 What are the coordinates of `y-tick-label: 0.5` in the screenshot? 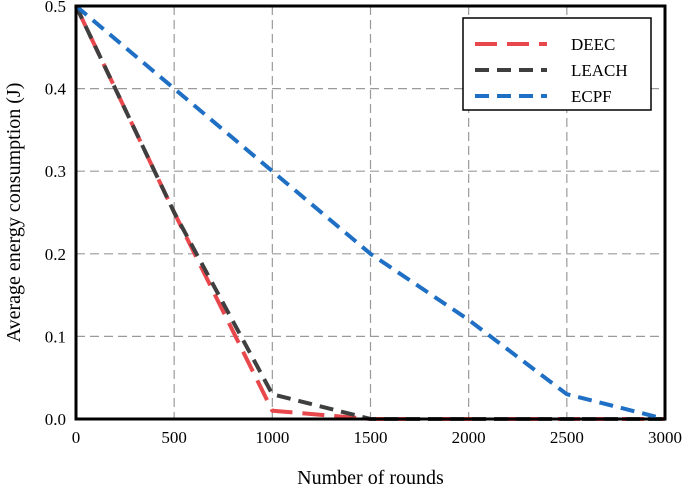 It's located at (55, 8).